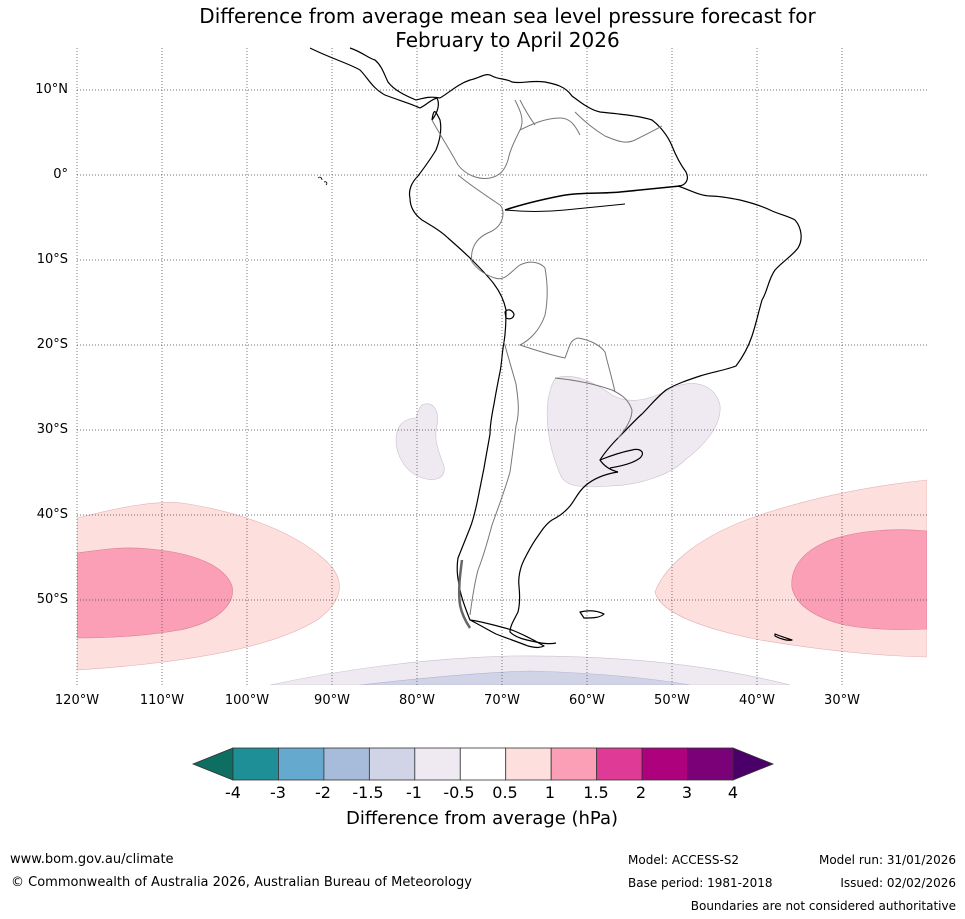 Image resolution: width=965 pixels, height=919 pixels. I want to click on lat-label-40s: 40°S, so click(52, 514).